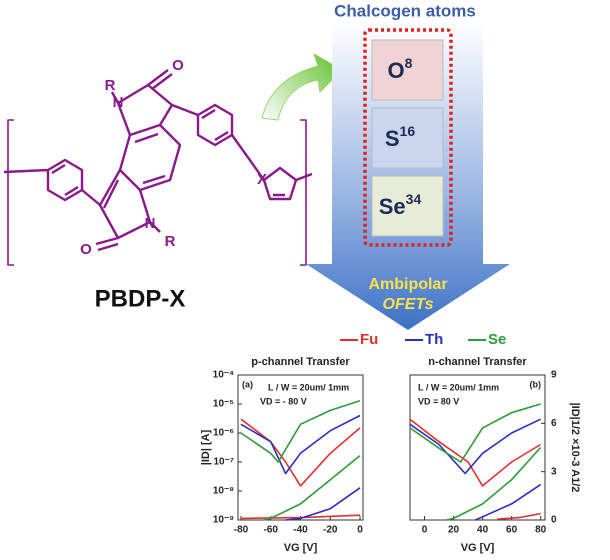  I want to click on element-label: O8, so click(400, 69).